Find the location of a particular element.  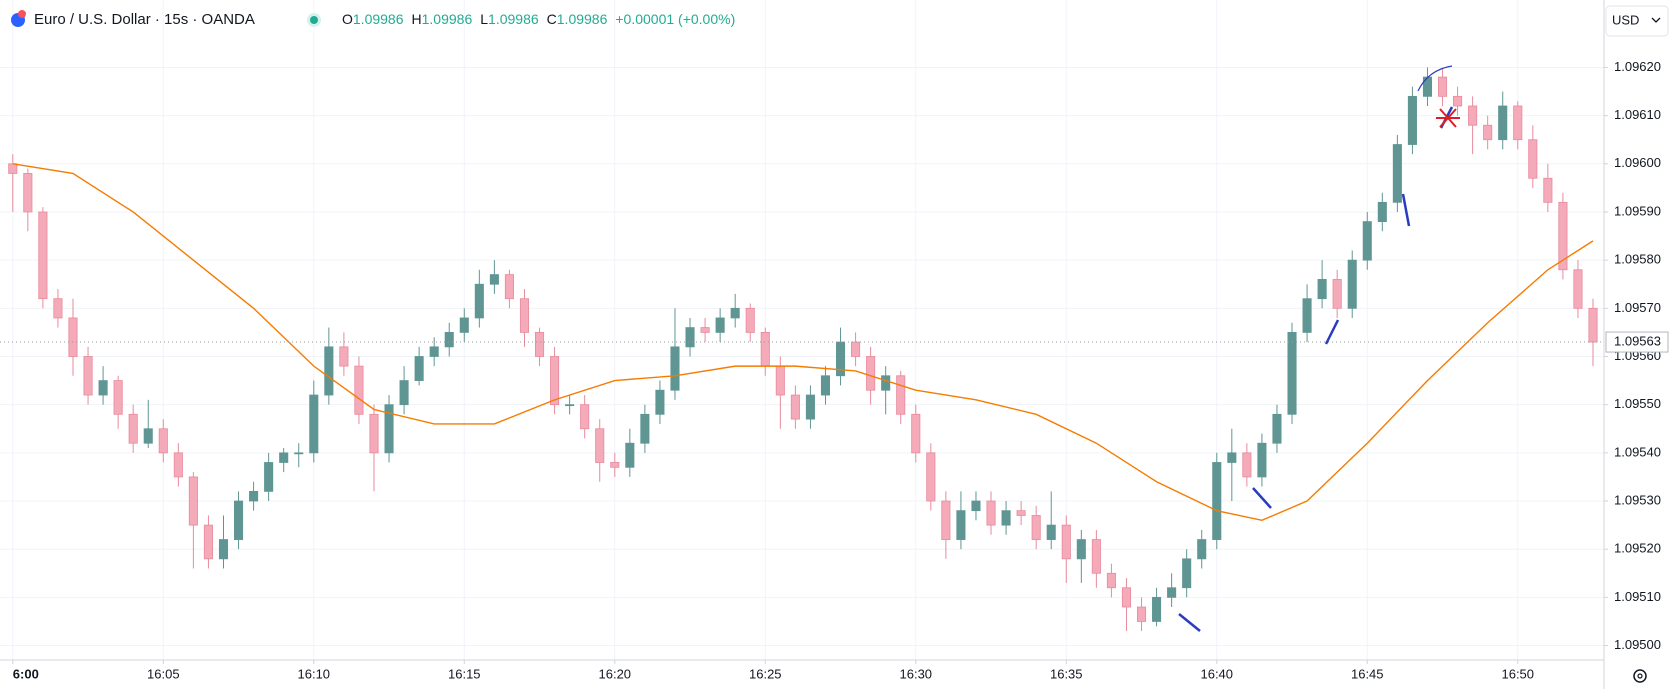

y-tick-label: 1.09500 is located at coordinates (1637, 644).